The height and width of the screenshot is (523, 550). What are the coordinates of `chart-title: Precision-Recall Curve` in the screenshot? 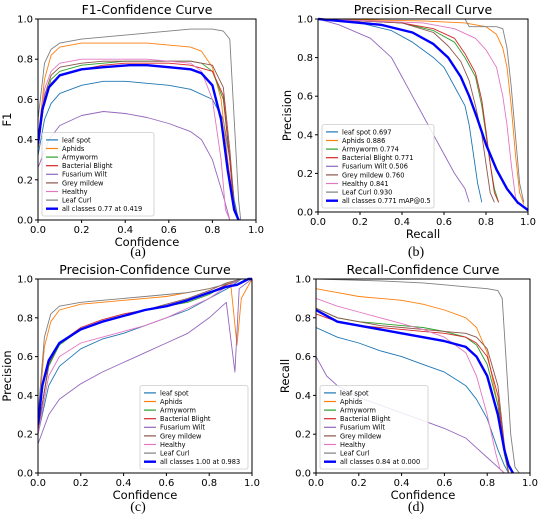 It's located at (423, 9).